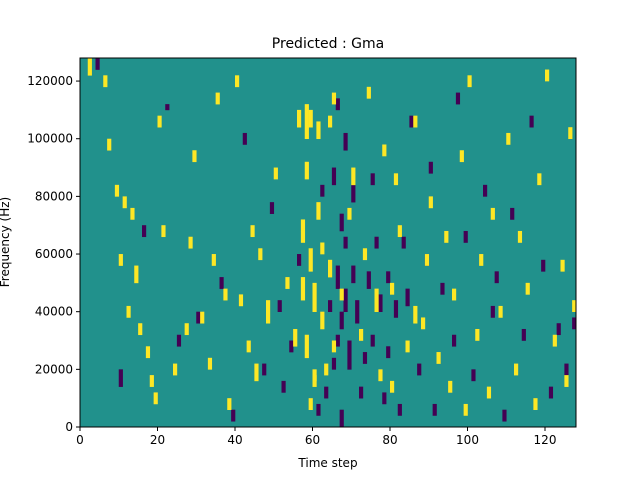  Describe the element at coordinates (389, 440) in the screenshot. I see `x-tick-label: 80` at that location.